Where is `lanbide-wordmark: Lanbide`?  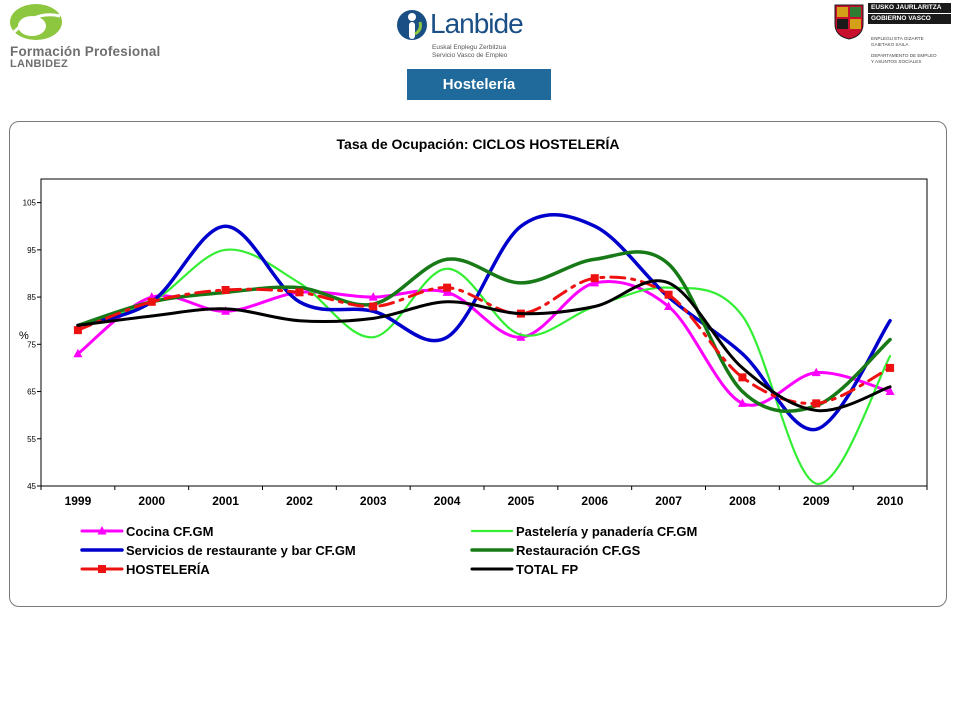
lanbide-wordmark: Lanbide is located at coordinates (477, 23).